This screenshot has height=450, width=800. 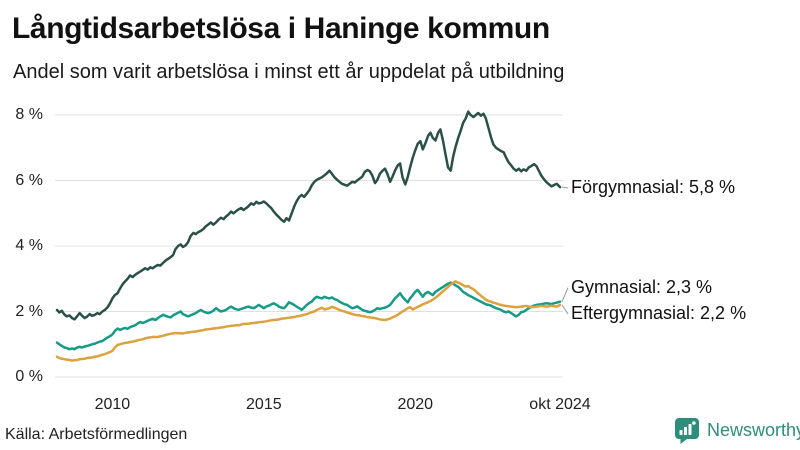 What do you see at coordinates (560, 404) in the screenshot?
I see `x-axis-tick-label: okt 2024` at bounding box center [560, 404].